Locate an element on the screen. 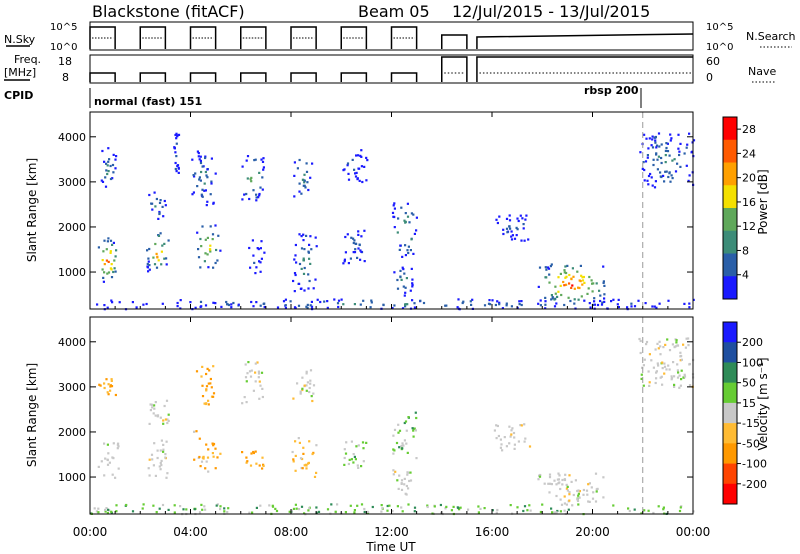 This screenshot has width=800, height=554. nsky-label: N.Sky is located at coordinates (20, 39).